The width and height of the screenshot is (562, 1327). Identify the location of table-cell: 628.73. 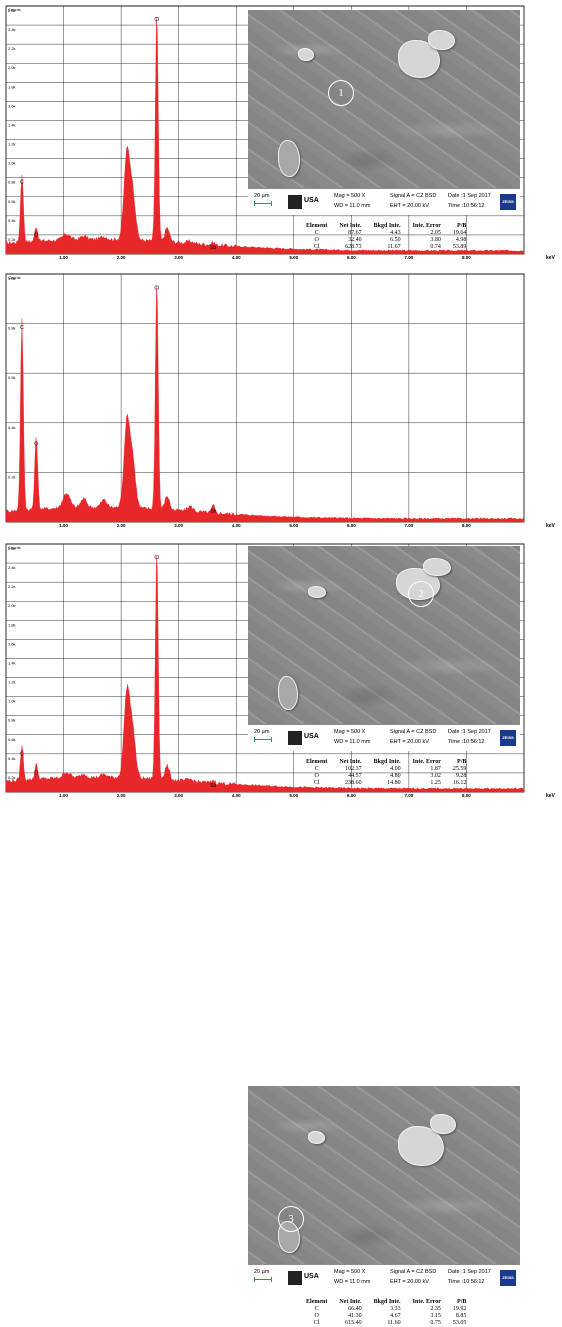
(353, 247).